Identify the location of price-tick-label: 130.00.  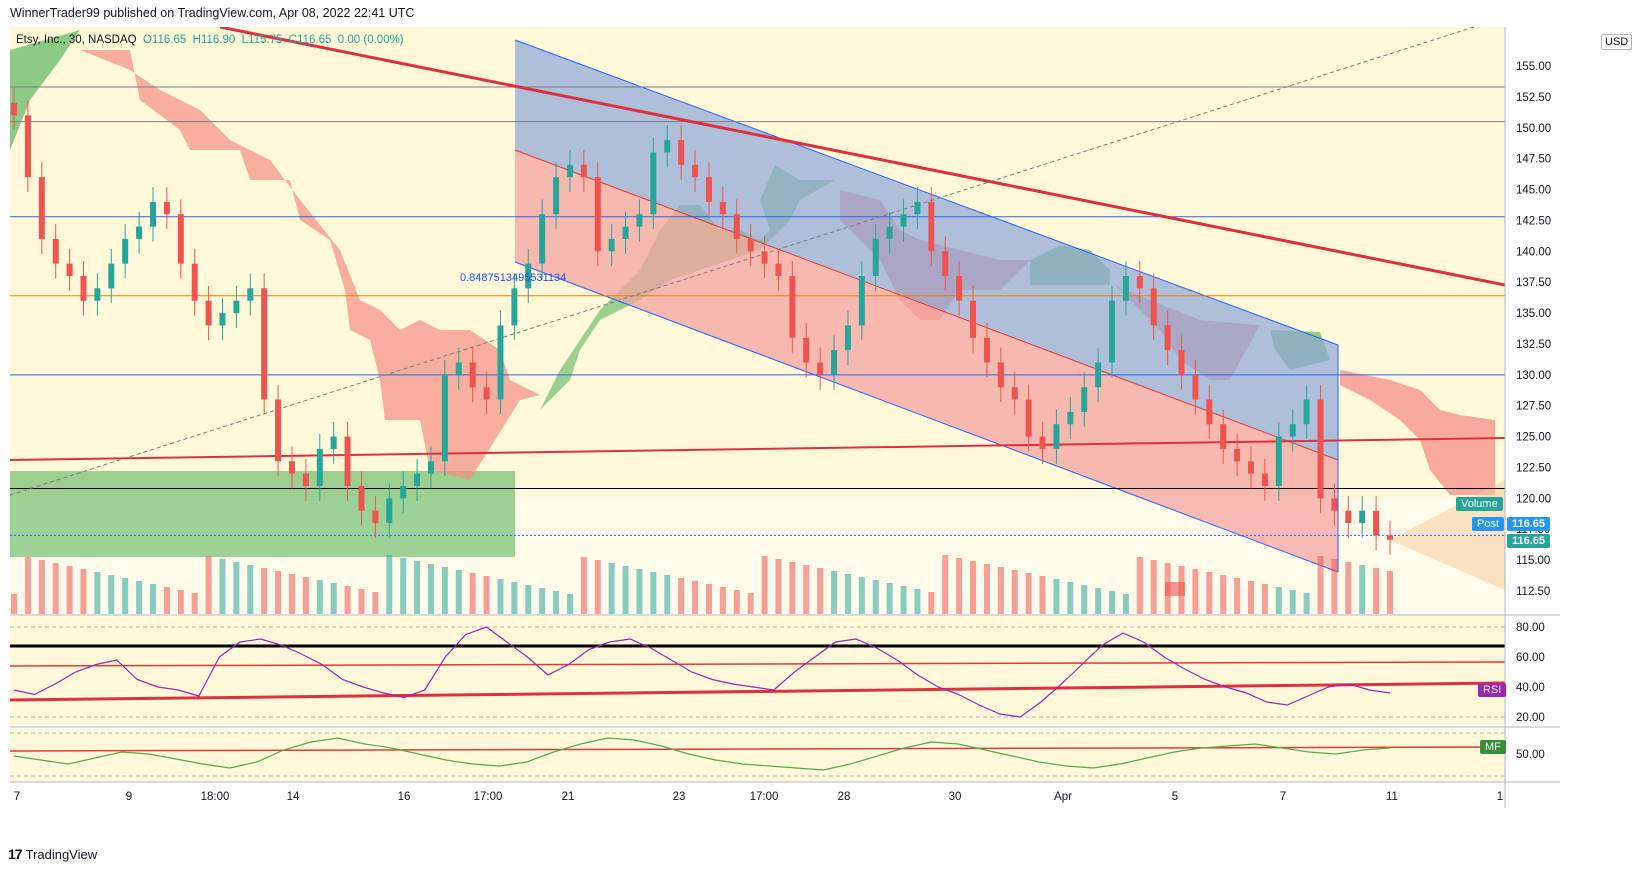
(1533, 376).